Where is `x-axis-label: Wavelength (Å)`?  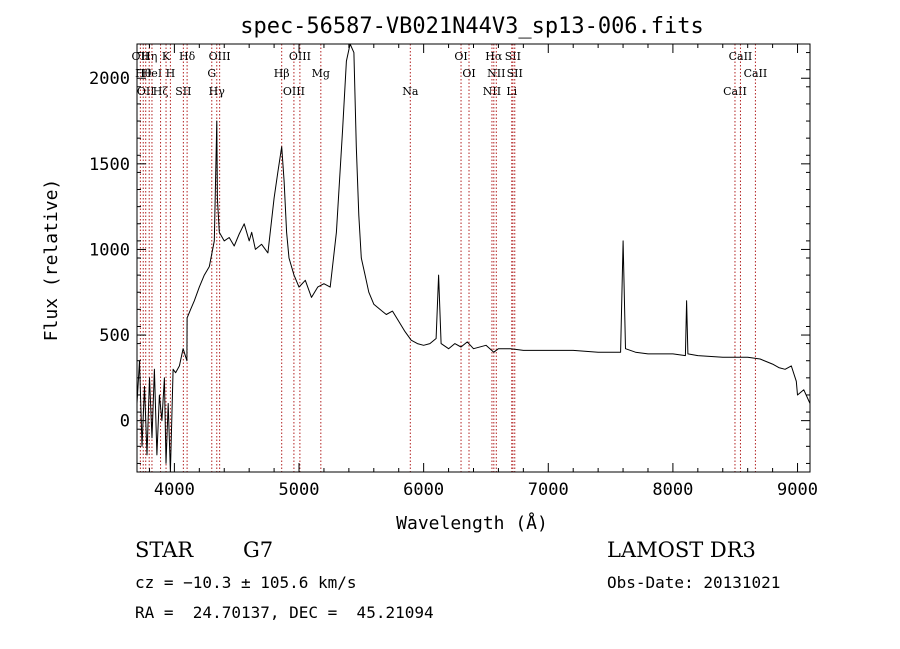 x-axis-label: Wavelength (Å) is located at coordinates (472, 523).